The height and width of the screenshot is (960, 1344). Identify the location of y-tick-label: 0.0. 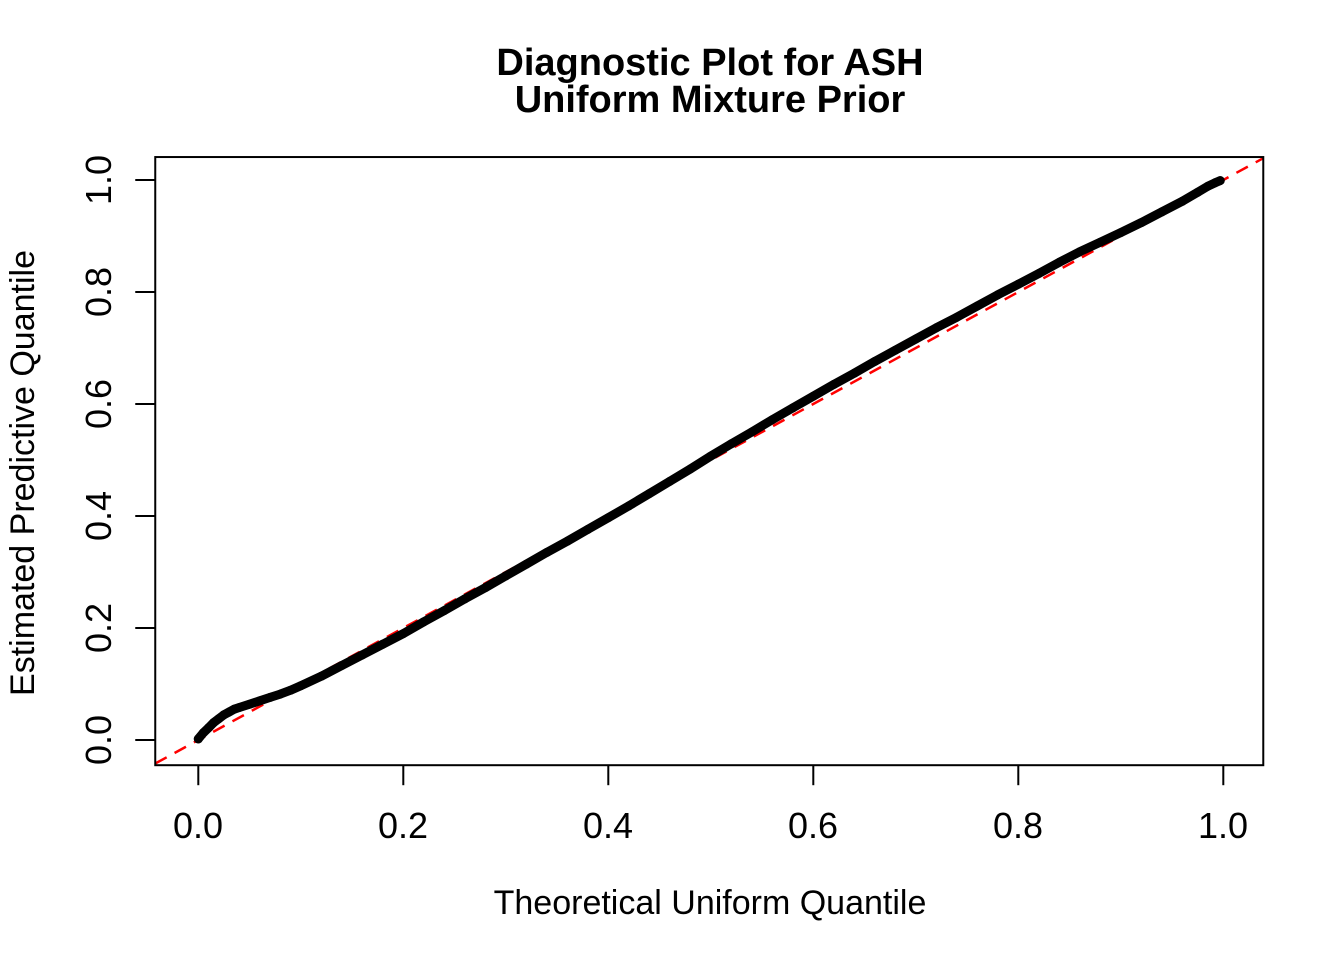
(98, 740).